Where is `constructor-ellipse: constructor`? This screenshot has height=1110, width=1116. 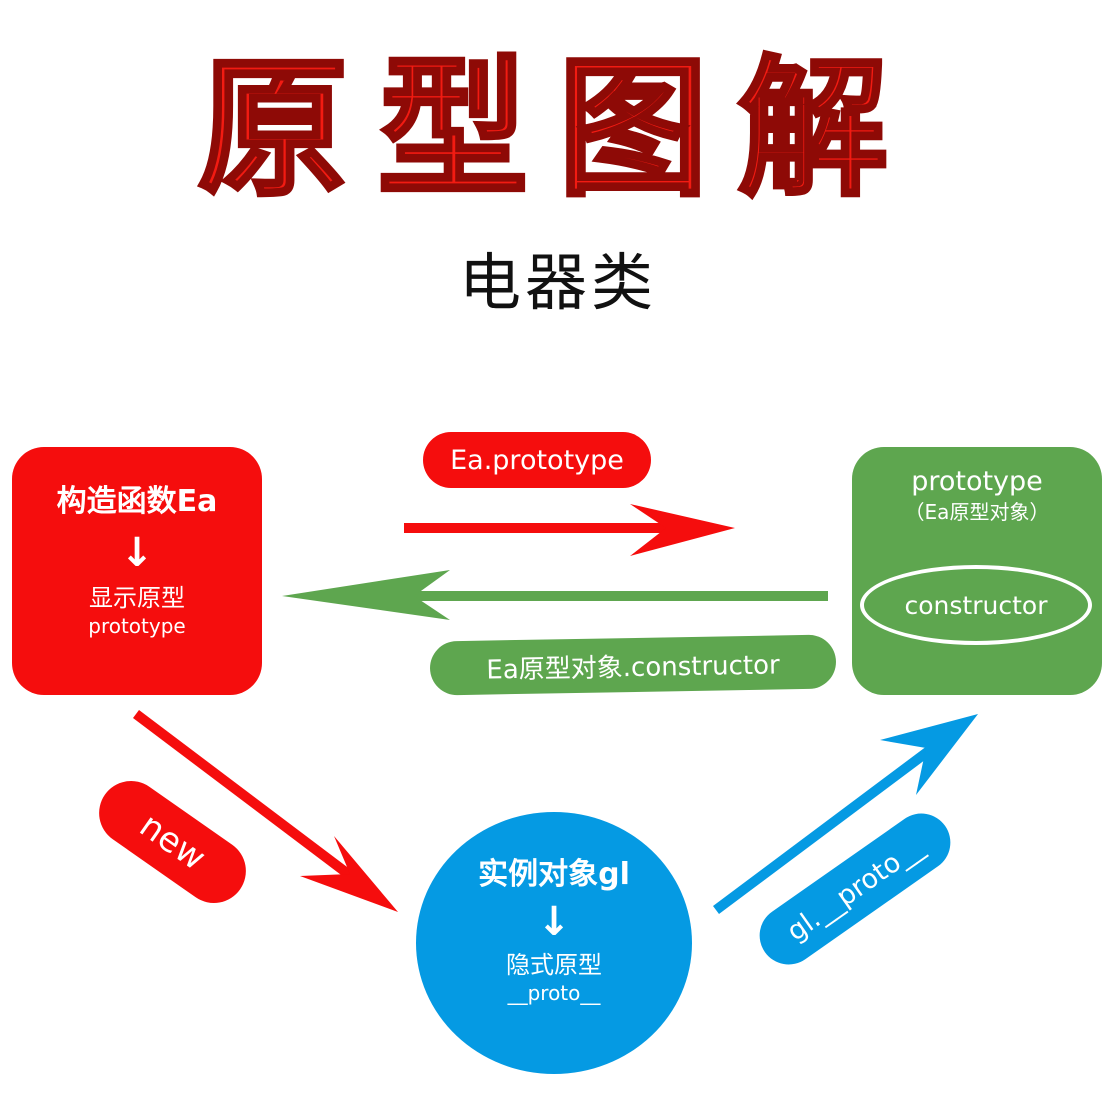 constructor-ellipse: constructor is located at coordinates (976, 605).